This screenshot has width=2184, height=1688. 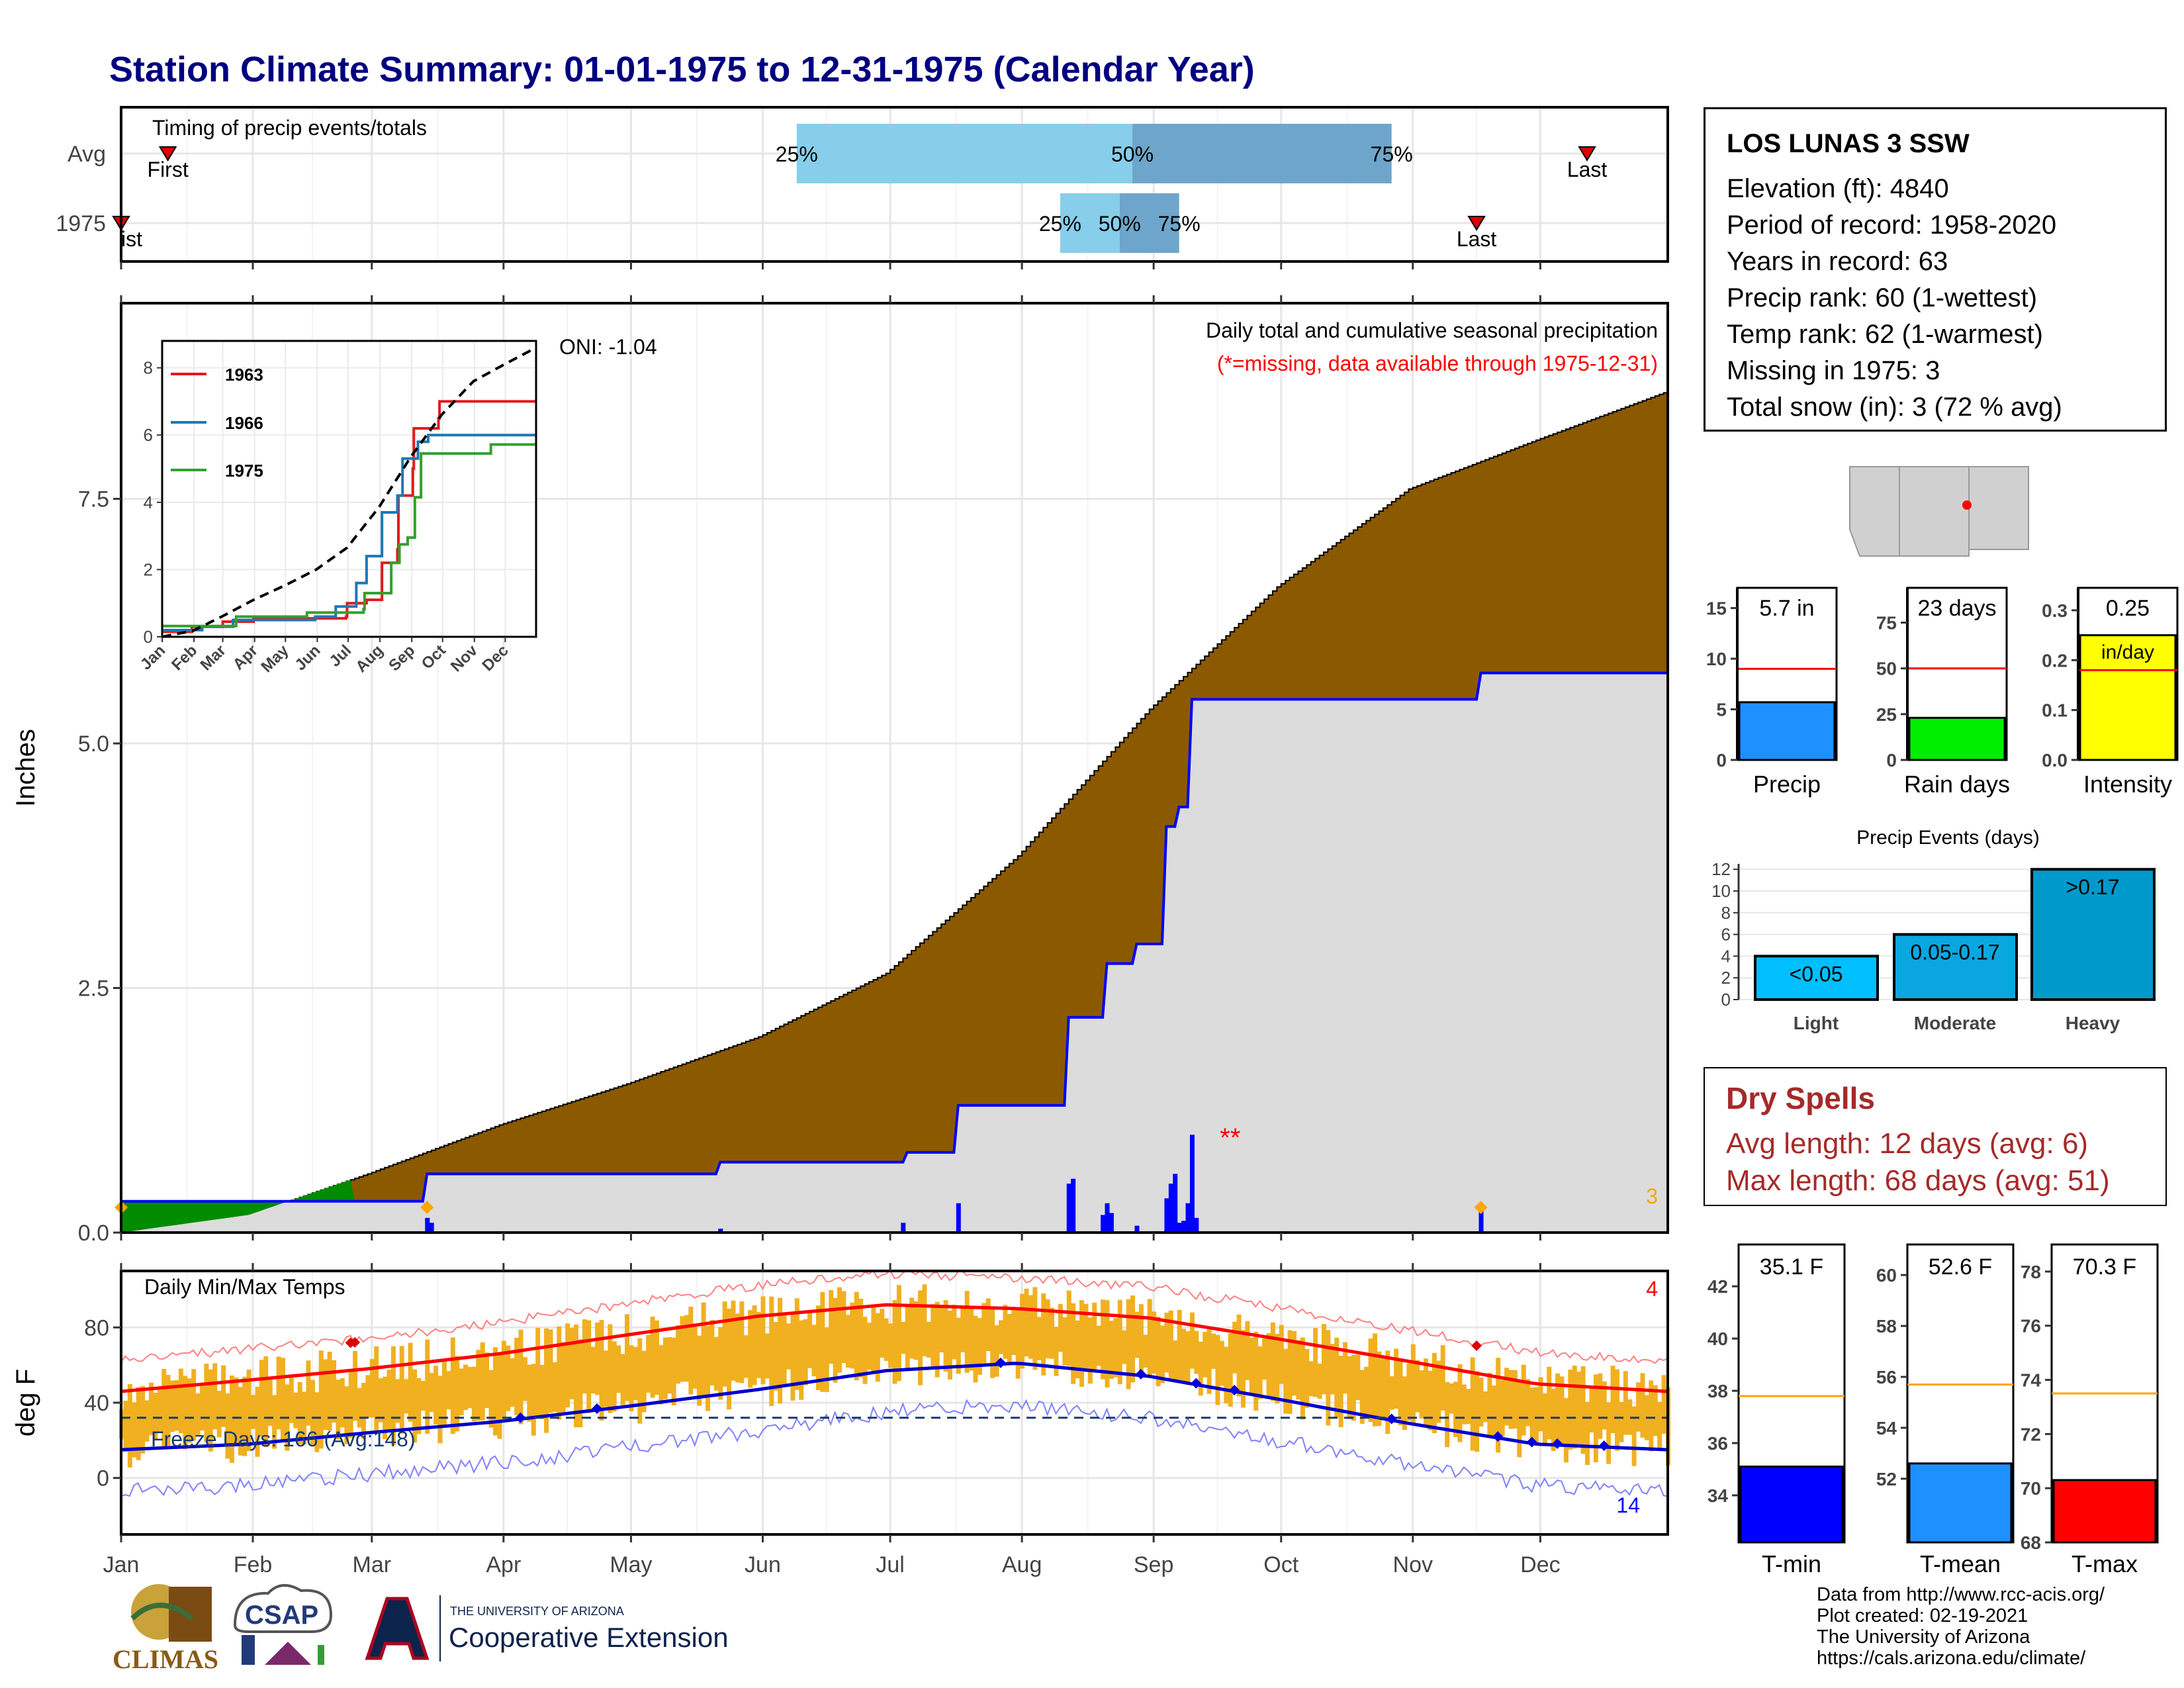 What do you see at coordinates (1476, 223) in the screenshot?
I see `timing-1975-last-marker` at bounding box center [1476, 223].